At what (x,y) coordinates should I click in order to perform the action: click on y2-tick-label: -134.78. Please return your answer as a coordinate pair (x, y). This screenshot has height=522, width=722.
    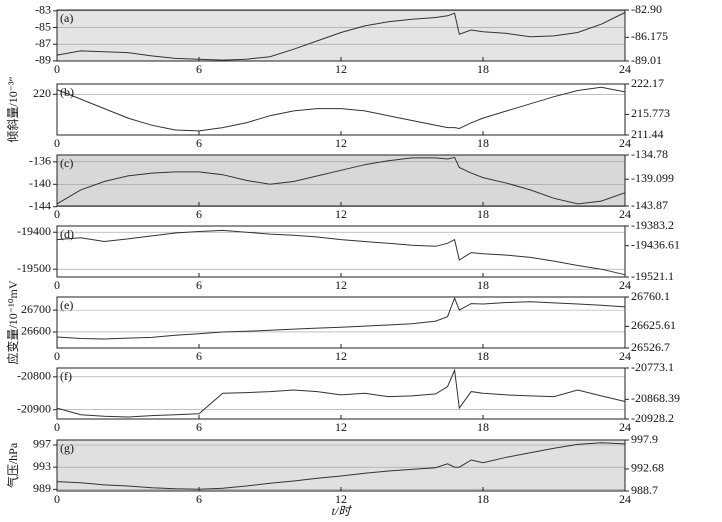
    Looking at the image, I should click on (649, 154).